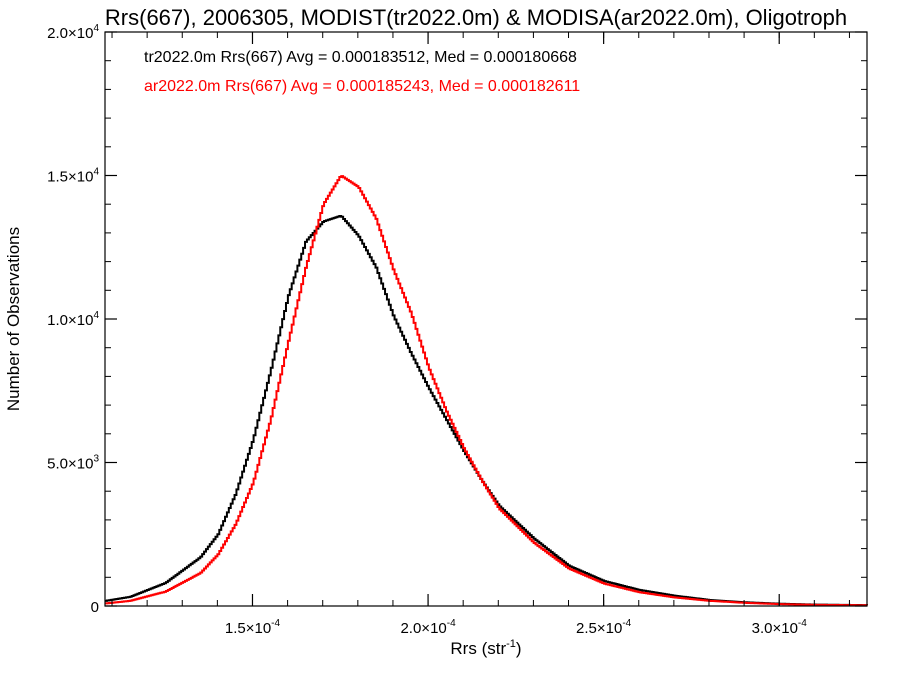  What do you see at coordinates (599, 628) in the screenshot?
I see `x-tick-mantissa: 2.5×10` at bounding box center [599, 628].